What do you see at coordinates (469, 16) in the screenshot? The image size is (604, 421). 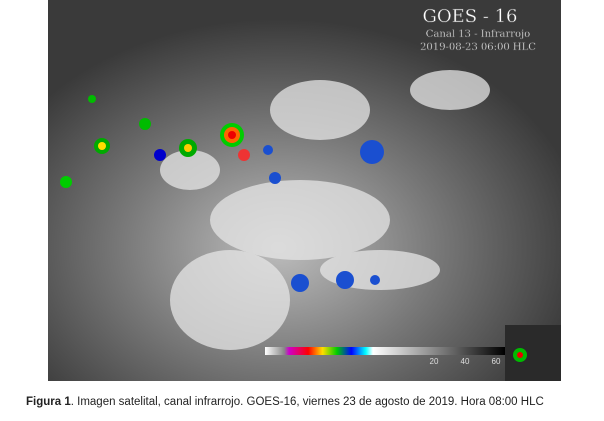 I see `image-title: GOES - 16` at bounding box center [469, 16].